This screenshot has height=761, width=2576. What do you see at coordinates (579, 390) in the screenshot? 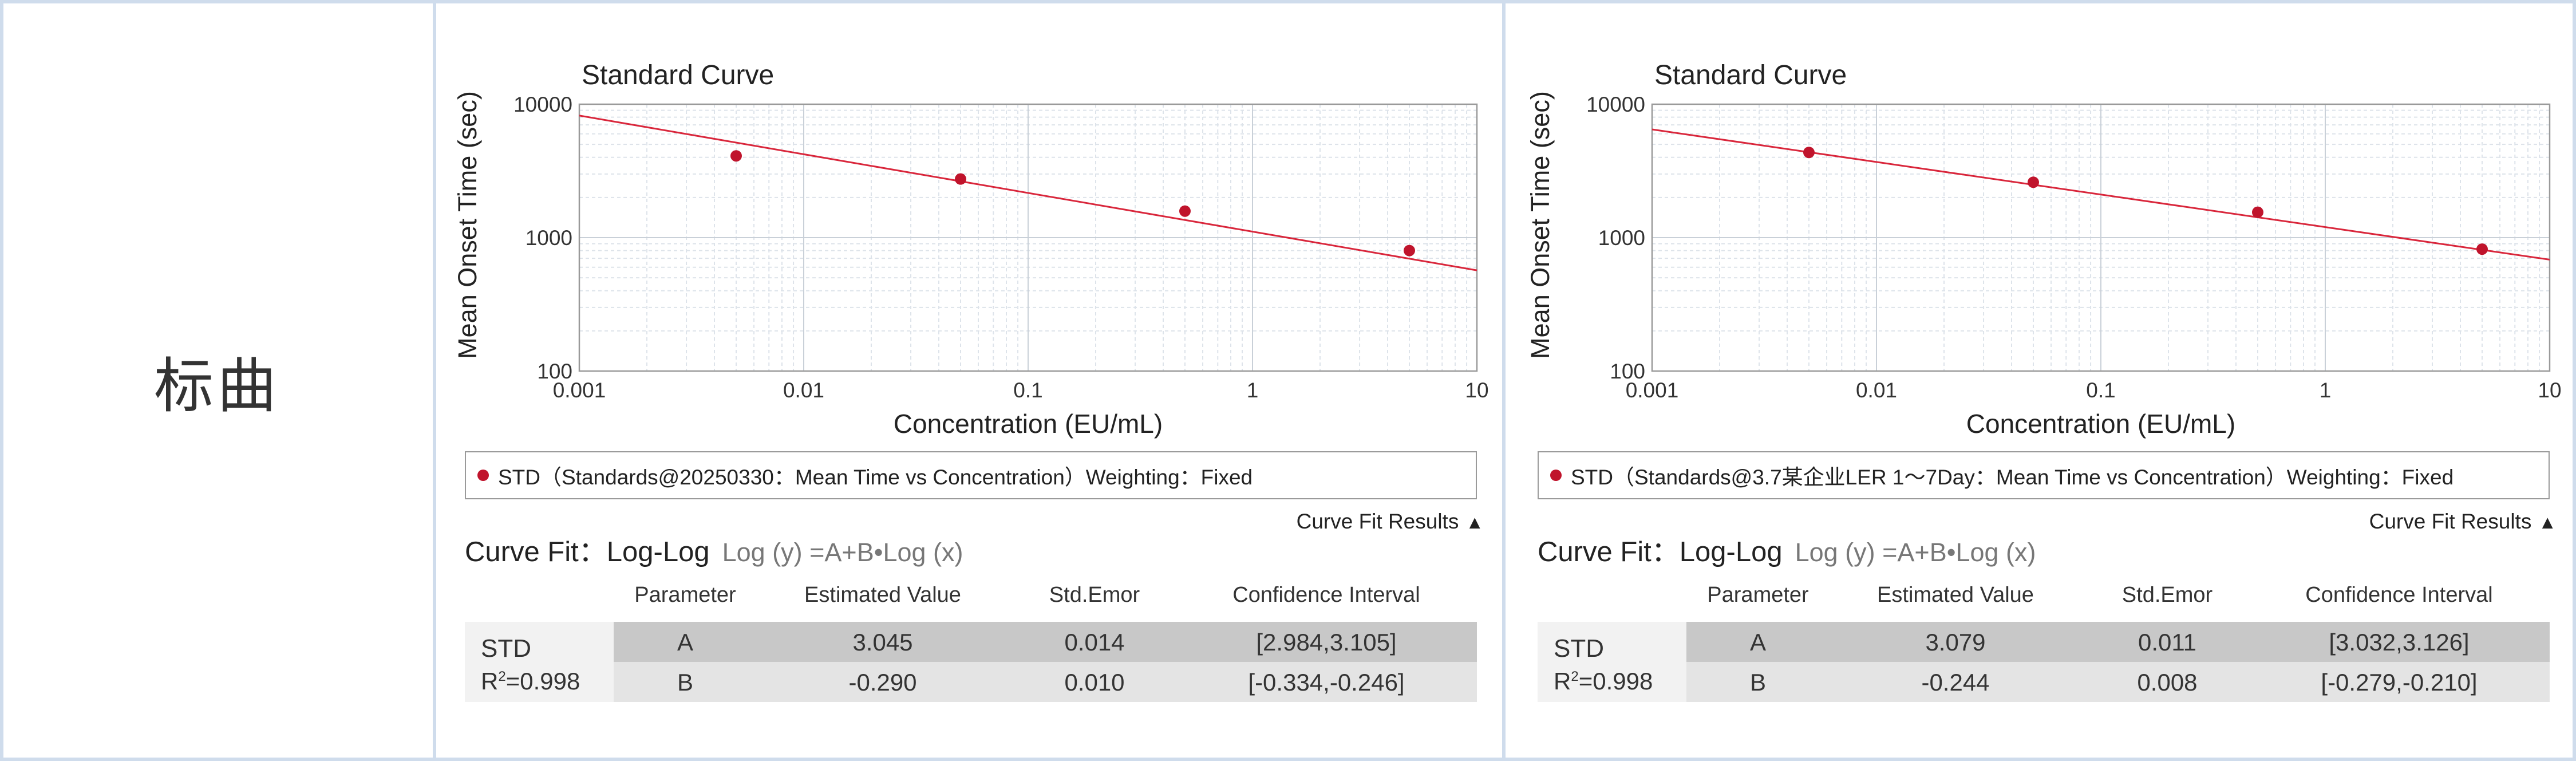
I see `x-tick-label: 0.001` at bounding box center [579, 390].